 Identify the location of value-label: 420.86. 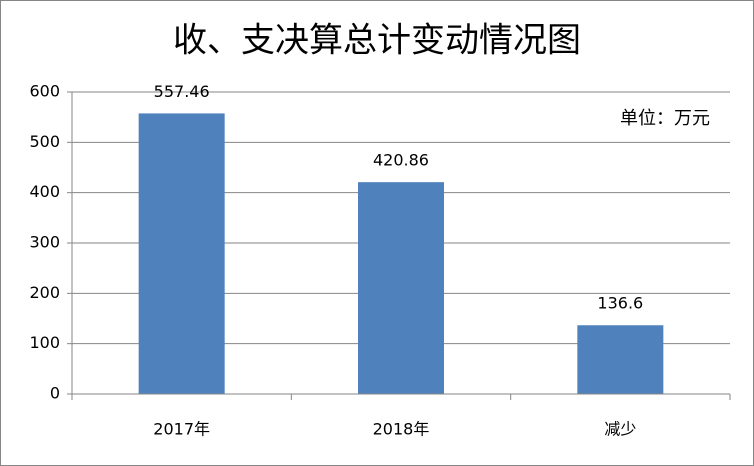
(401, 160).